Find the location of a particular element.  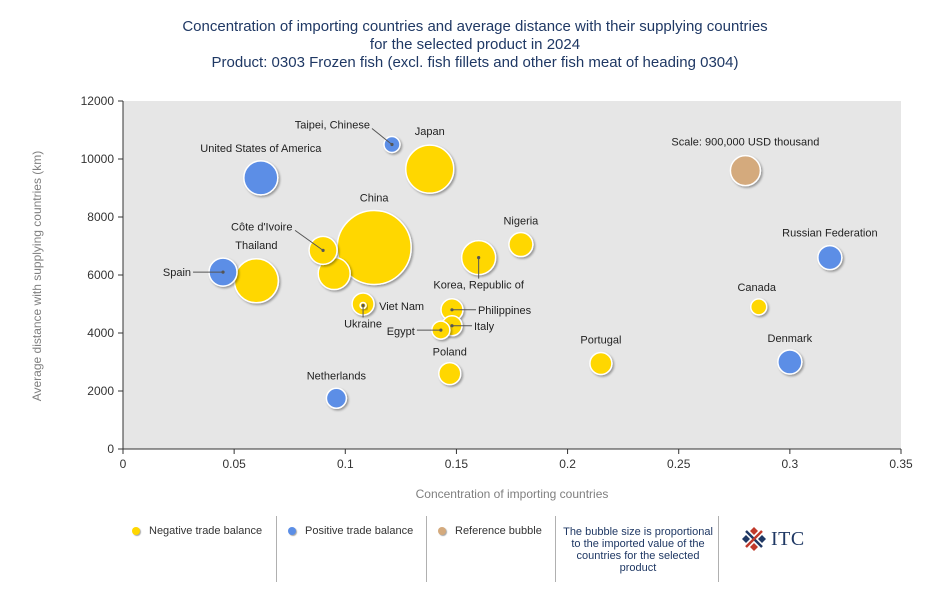

bubble-russian-federation is located at coordinates (830, 257).